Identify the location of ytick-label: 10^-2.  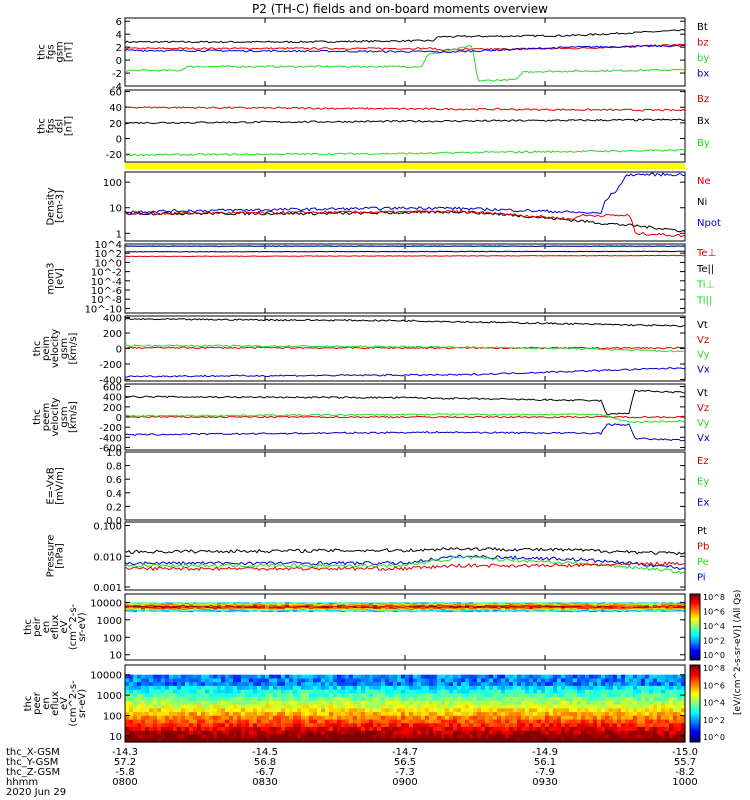
(106, 273).